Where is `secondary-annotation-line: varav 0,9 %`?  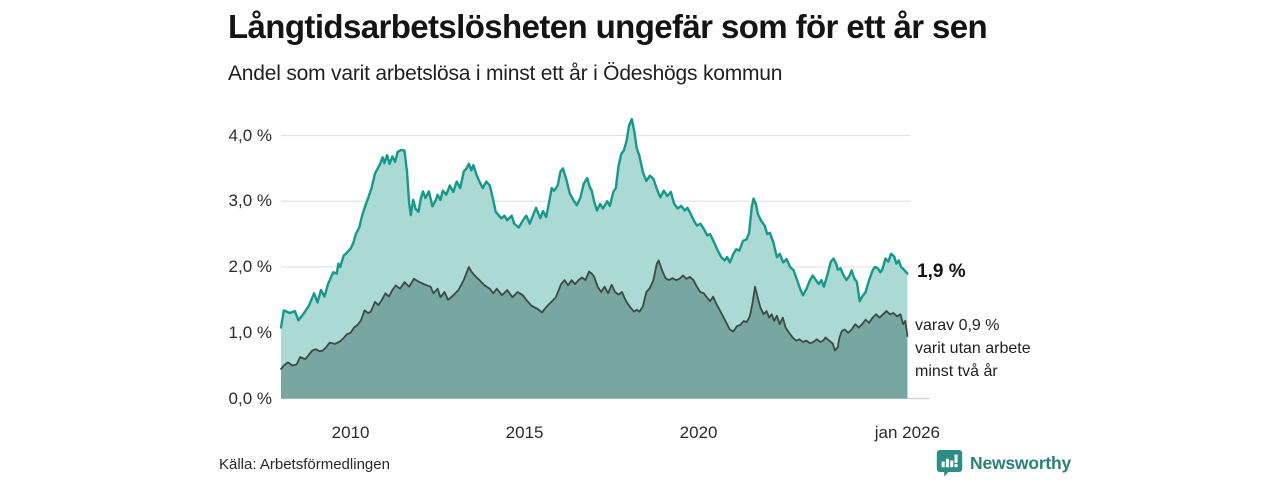
secondary-annotation-line: varav 0,9 % is located at coordinates (957, 325).